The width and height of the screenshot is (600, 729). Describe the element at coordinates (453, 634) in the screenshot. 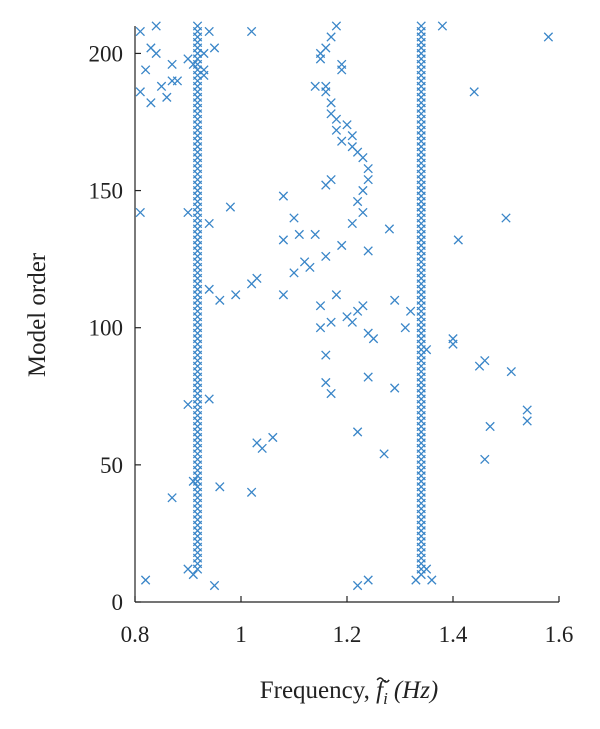

I see `x-tick-label: 1.4` at that location.